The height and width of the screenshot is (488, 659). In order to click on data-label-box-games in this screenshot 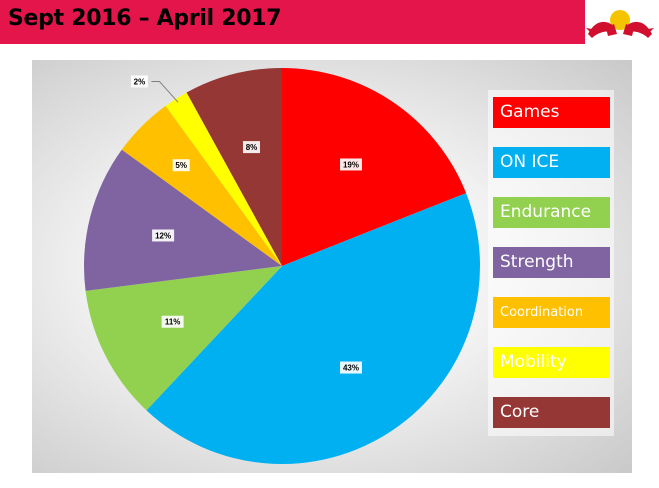, I will do `click(351, 164)`.